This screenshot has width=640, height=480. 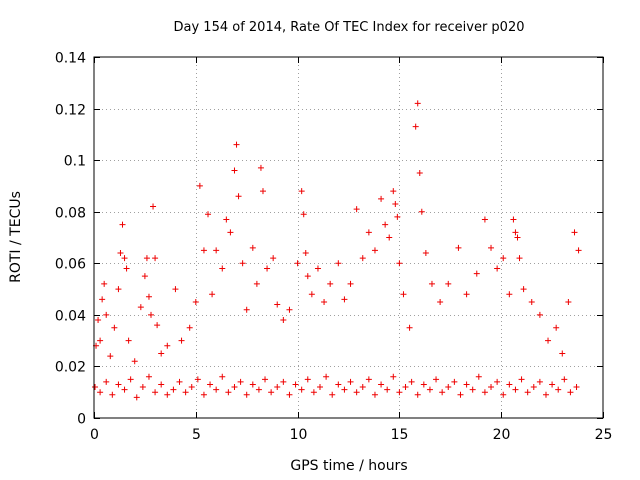 I want to click on y-tick-label: 0.08, so click(x=70, y=214).